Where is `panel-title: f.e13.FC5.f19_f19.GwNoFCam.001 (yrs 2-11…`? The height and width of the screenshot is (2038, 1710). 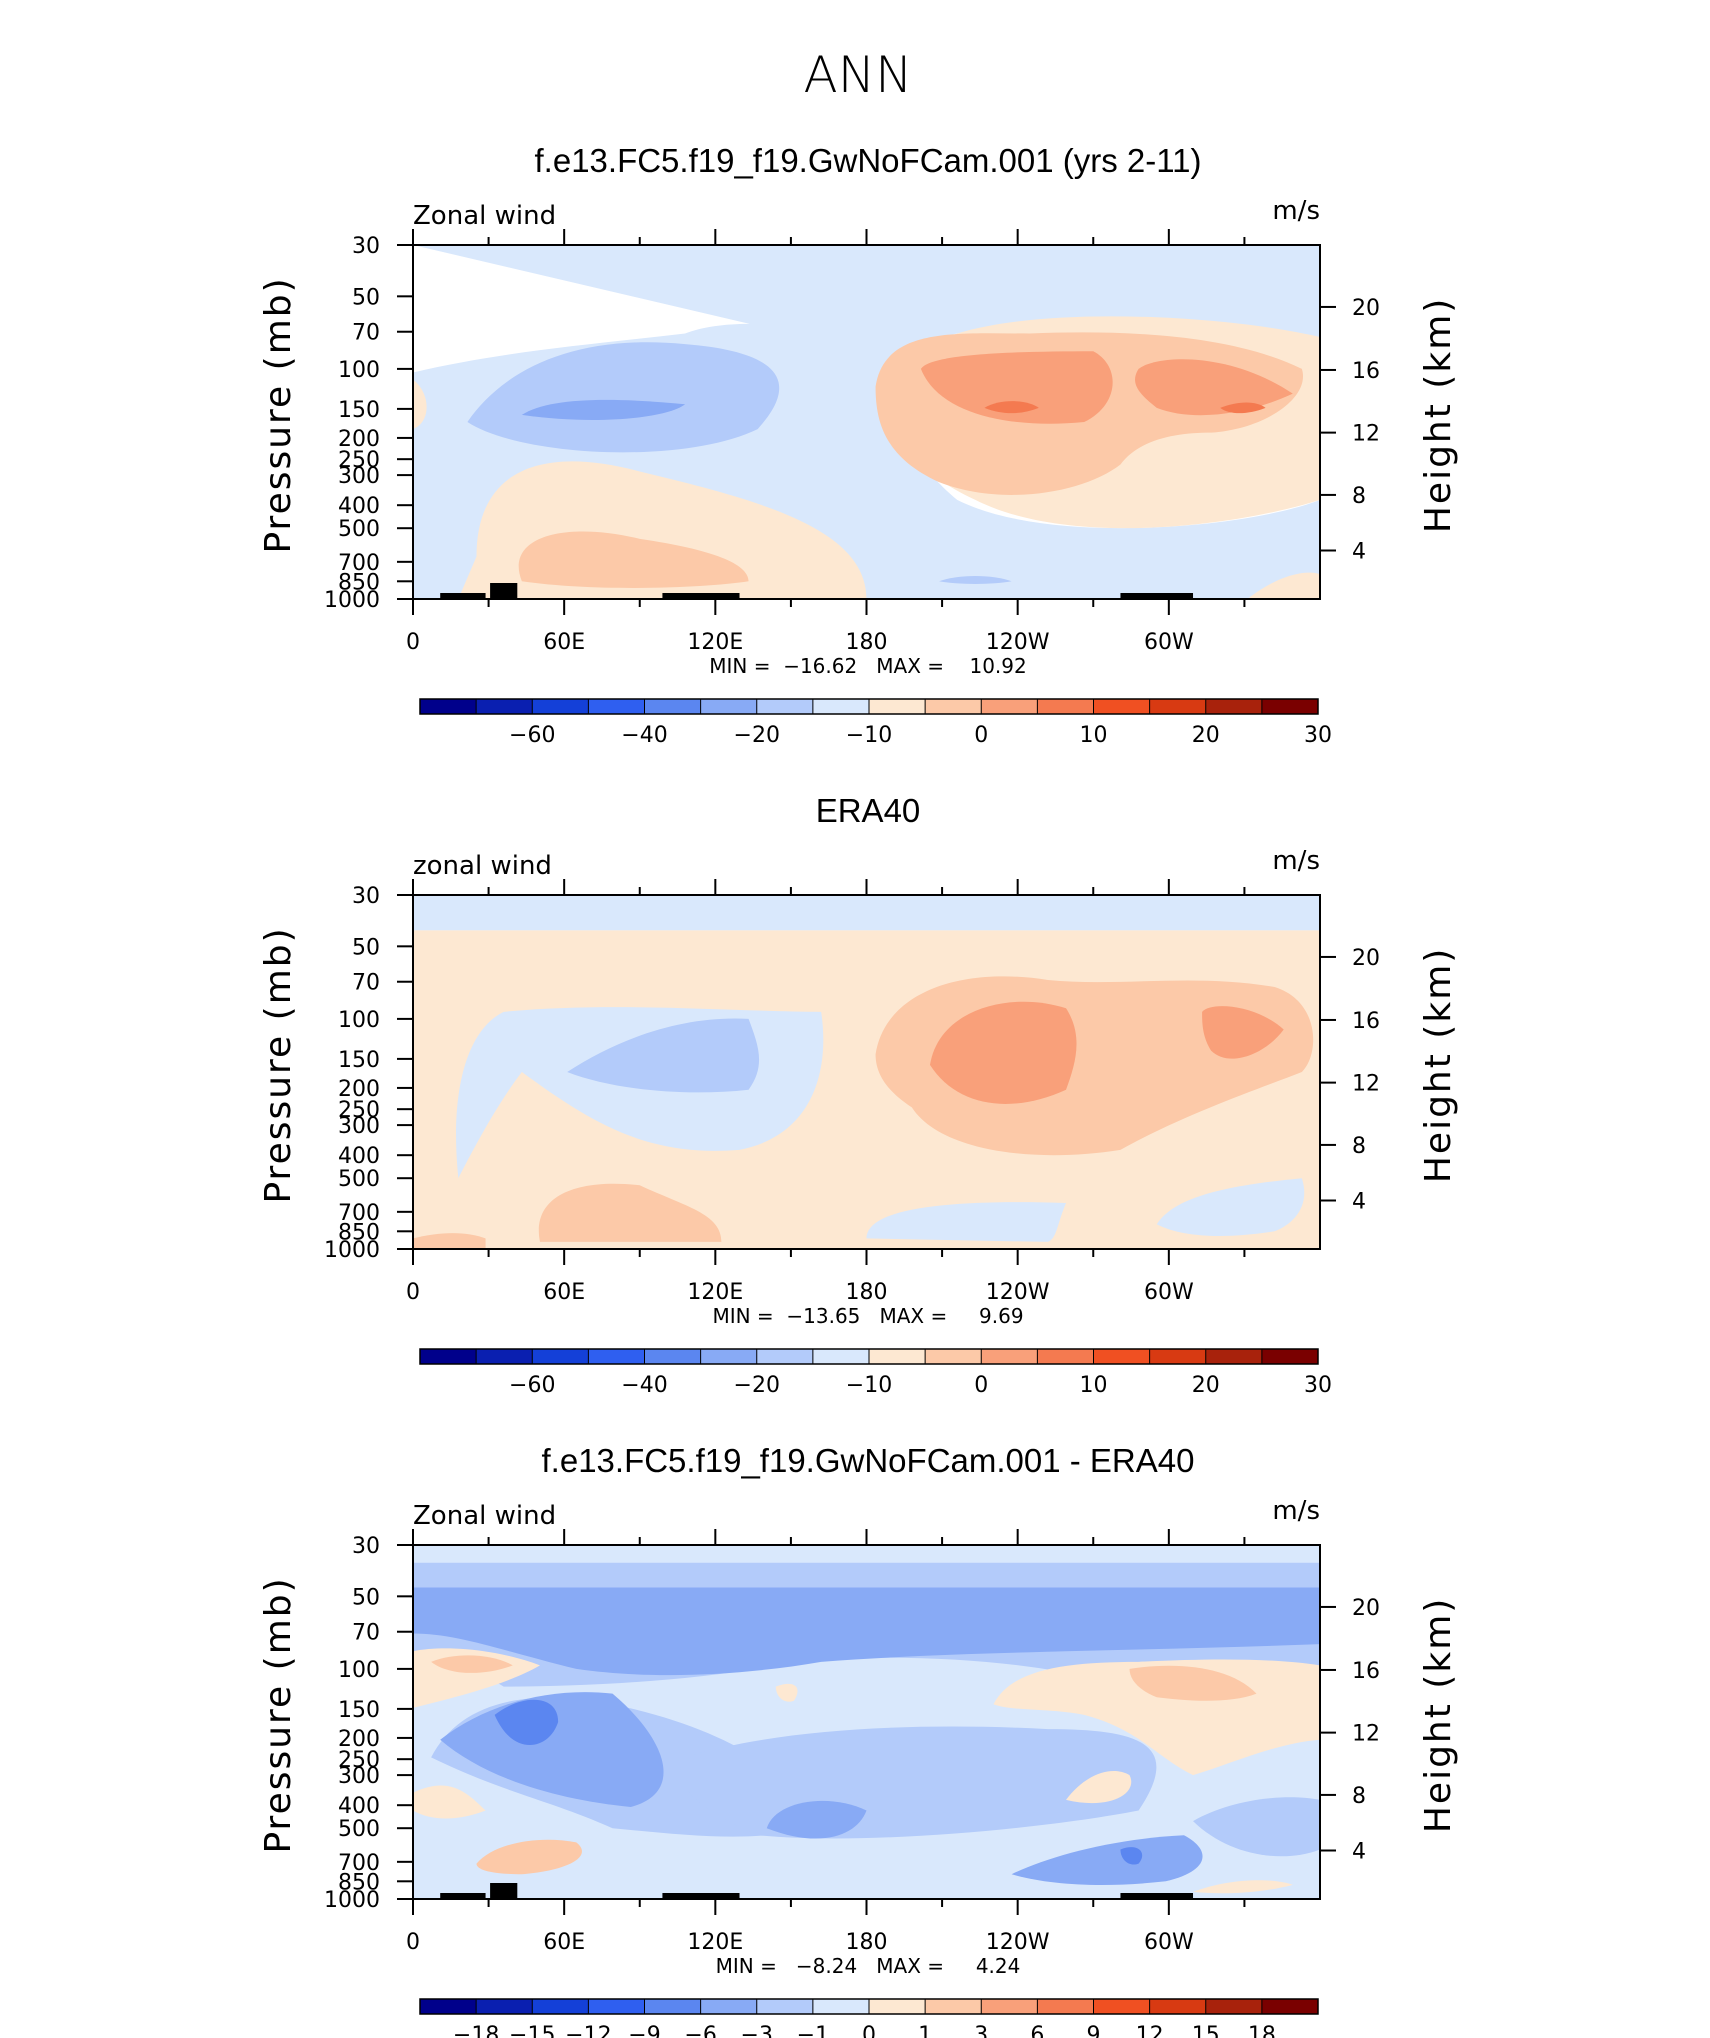
panel-title: f.e13.FC5.f19_f19.GwNoFCam.001 (yrs 2-11… is located at coordinates (868, 160).